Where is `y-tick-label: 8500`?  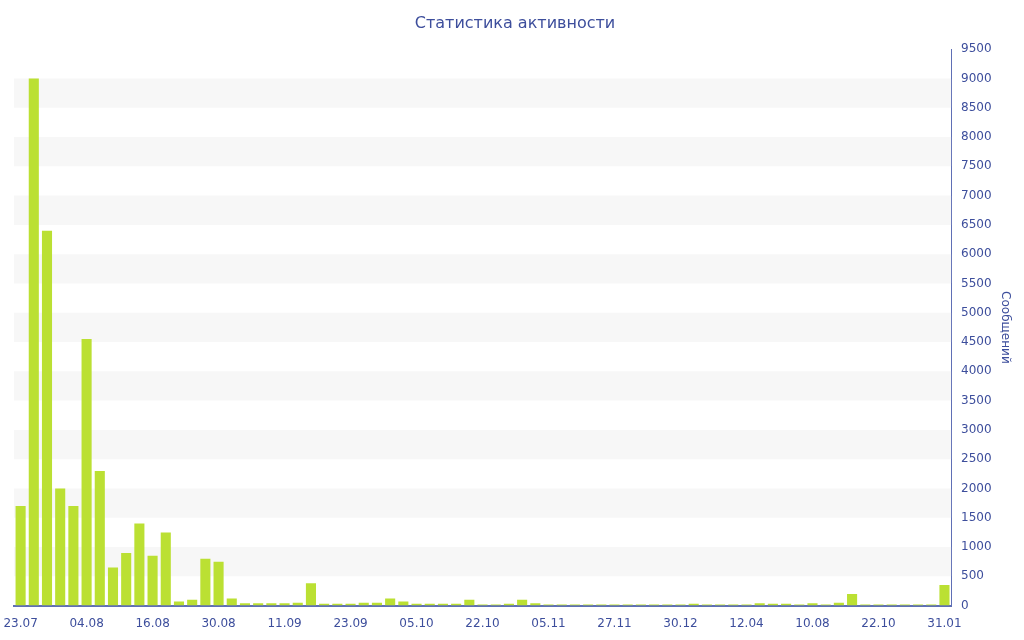
y-tick-label: 8500 is located at coordinates (976, 106).